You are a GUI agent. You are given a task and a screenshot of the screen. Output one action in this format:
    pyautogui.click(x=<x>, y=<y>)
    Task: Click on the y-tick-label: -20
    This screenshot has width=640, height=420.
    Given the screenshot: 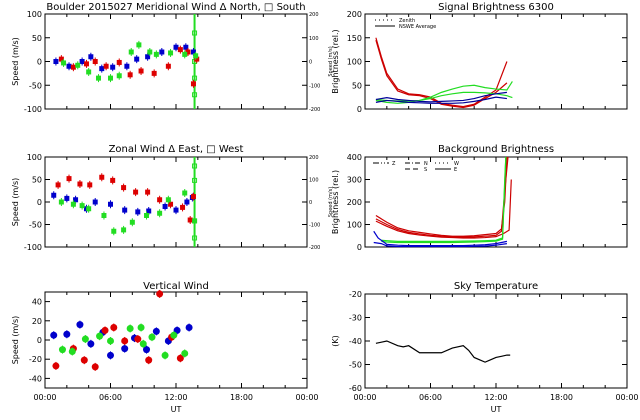 What is the action you would take?
    pyautogui.click(x=35, y=359)
    